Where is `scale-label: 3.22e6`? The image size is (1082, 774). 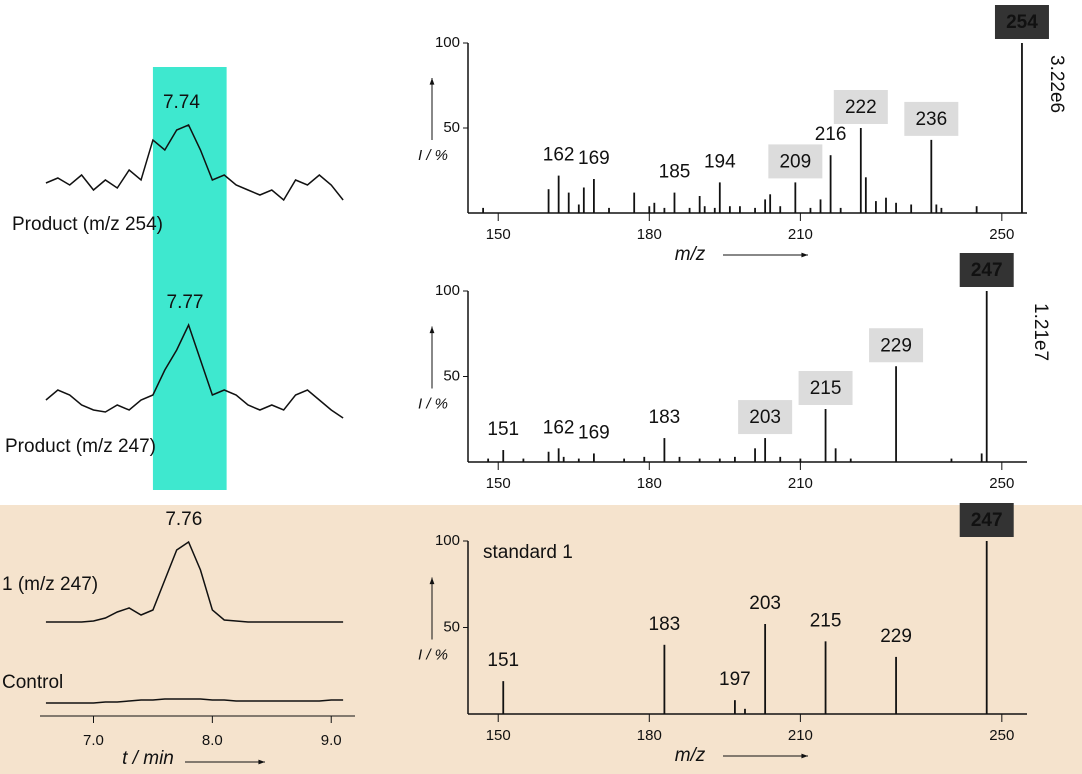 scale-label: 3.22e6 is located at coordinates (1056, 84).